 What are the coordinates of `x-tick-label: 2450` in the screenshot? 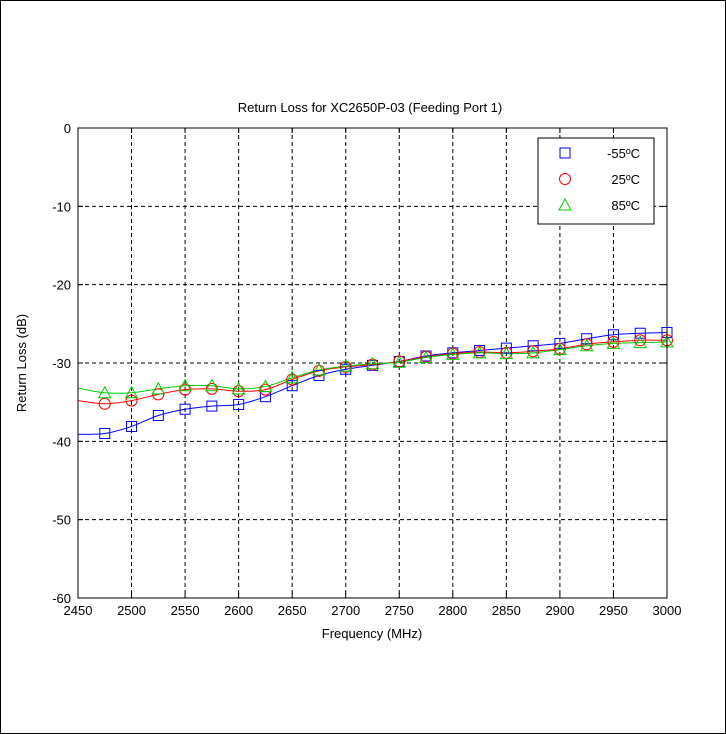 It's located at (78, 610).